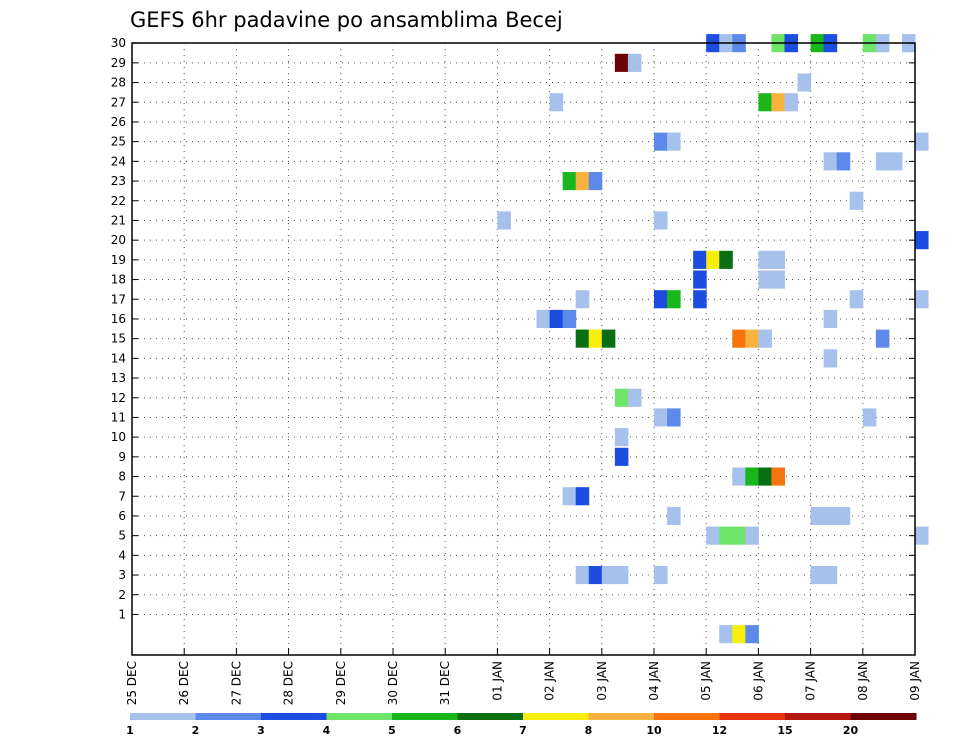  What do you see at coordinates (122, 595) in the screenshot?
I see `y-tick-label: 2` at bounding box center [122, 595].